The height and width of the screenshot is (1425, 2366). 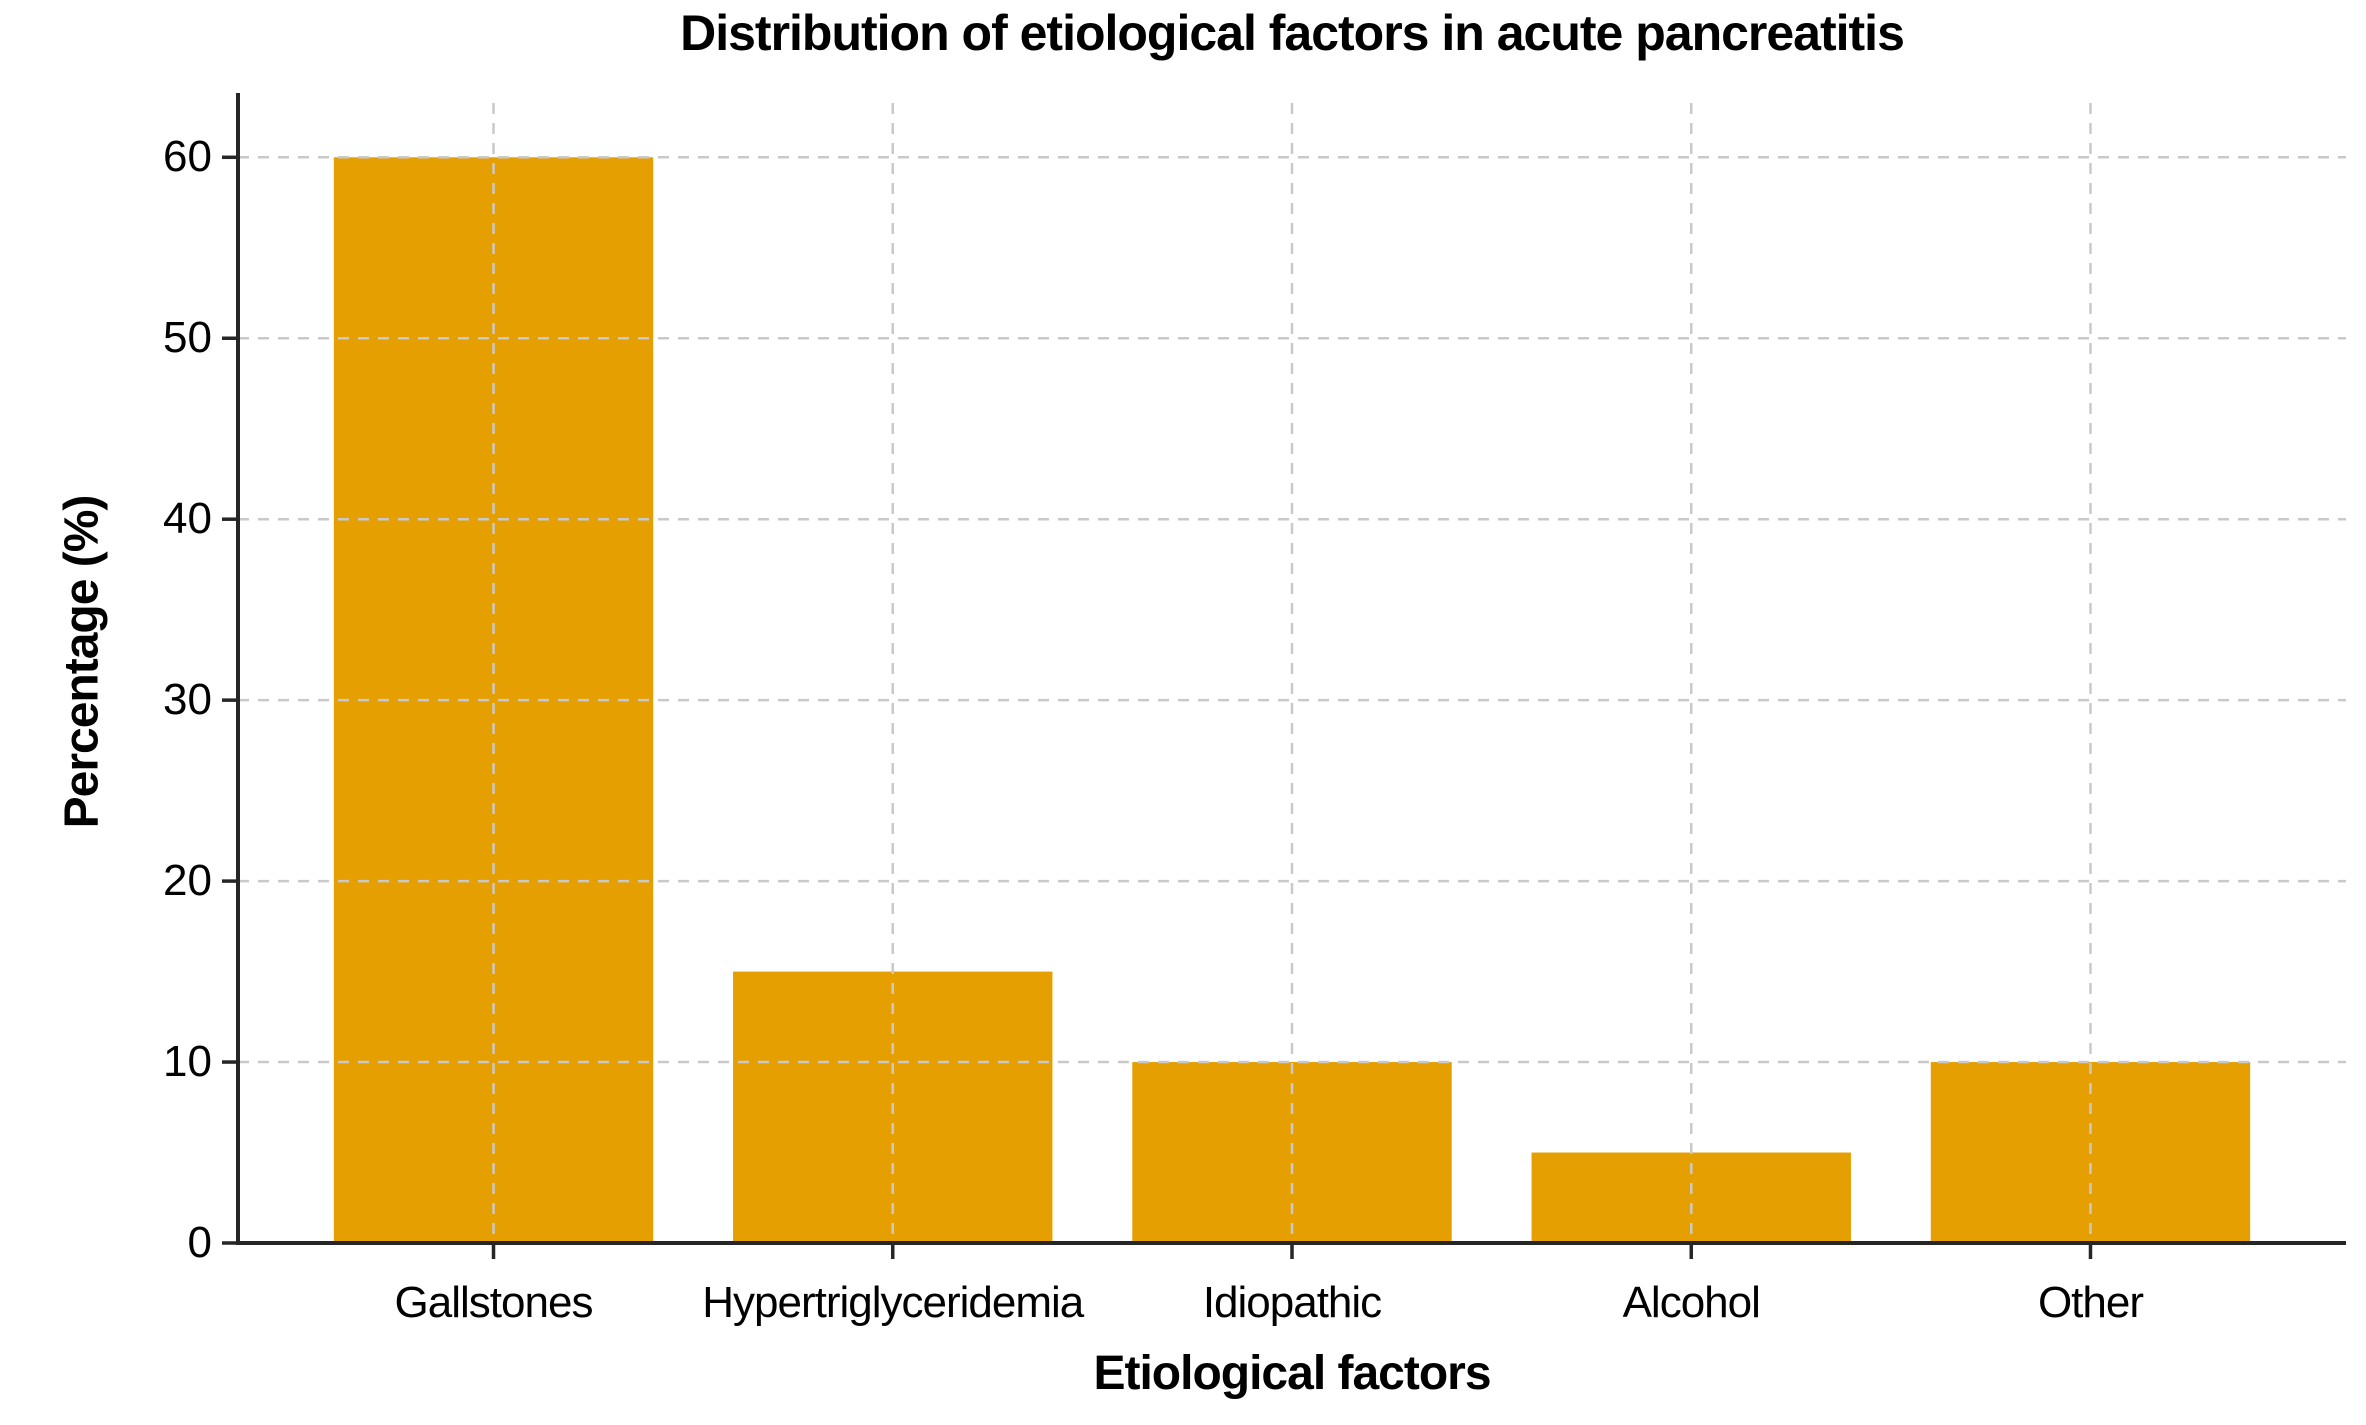 I want to click on x-axis-label: Etiological factors, so click(x=1292, y=1373).